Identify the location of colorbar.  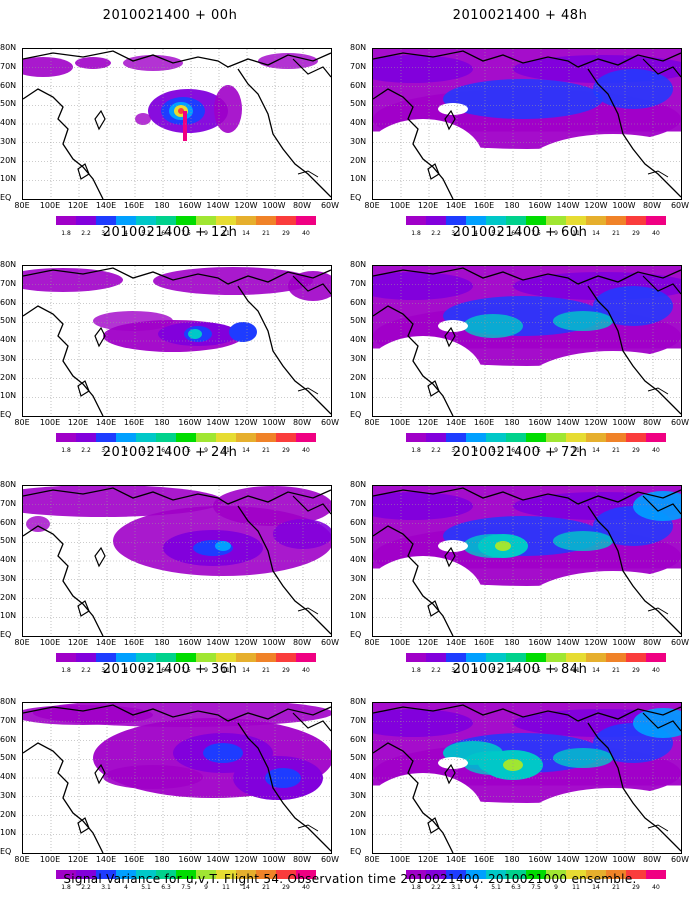
(186, 220).